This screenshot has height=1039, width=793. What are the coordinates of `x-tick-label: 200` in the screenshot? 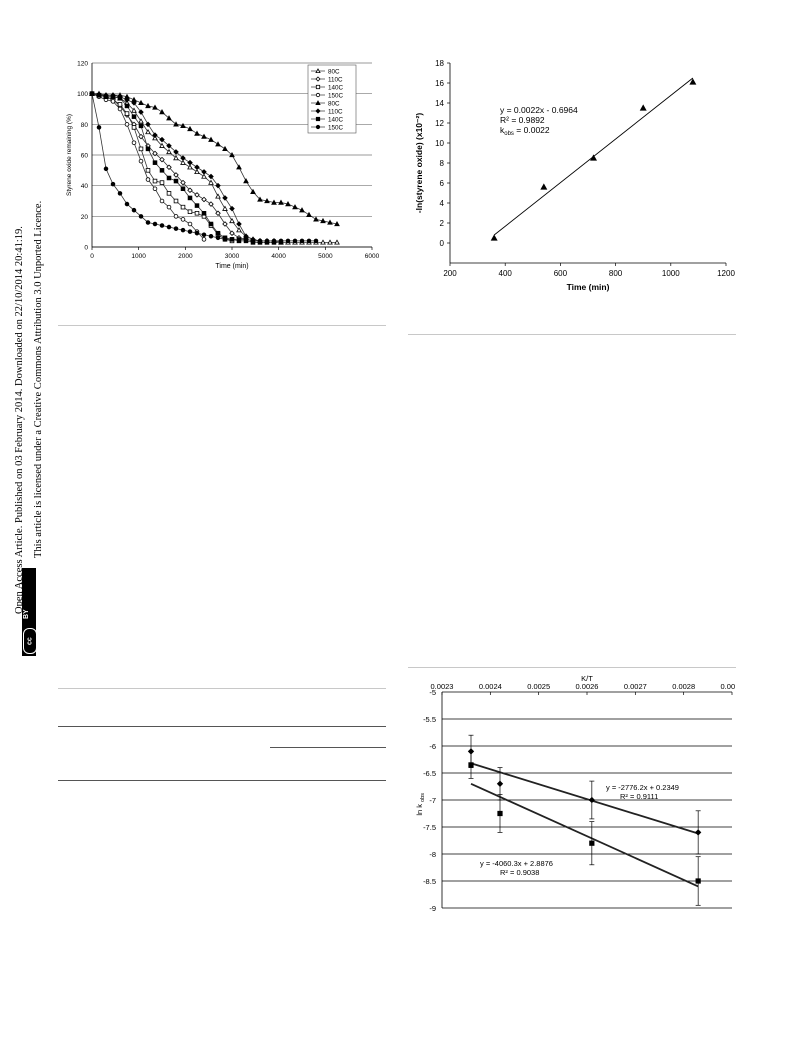 It's located at (450, 273).